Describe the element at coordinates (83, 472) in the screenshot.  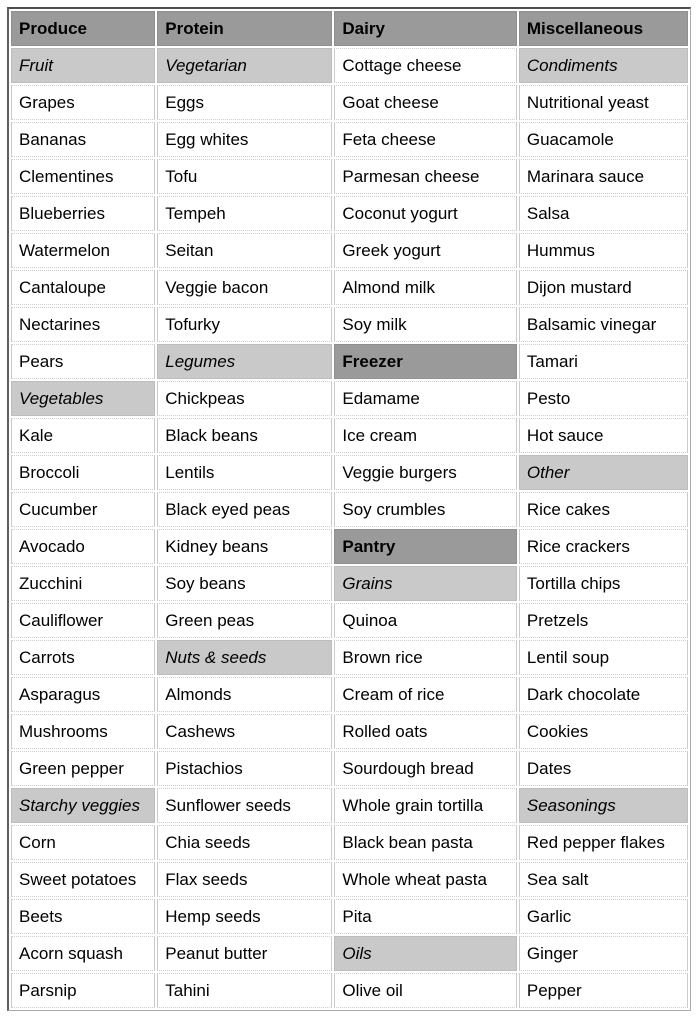
I see `item-cell: Broccoli` at that location.